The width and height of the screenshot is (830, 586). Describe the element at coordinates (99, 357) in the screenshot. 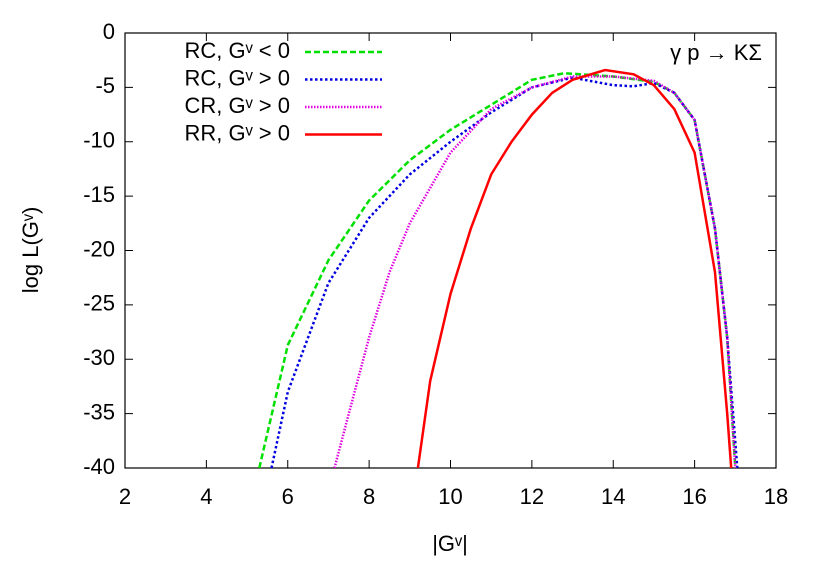

I see `y-tick-label: -30` at that location.